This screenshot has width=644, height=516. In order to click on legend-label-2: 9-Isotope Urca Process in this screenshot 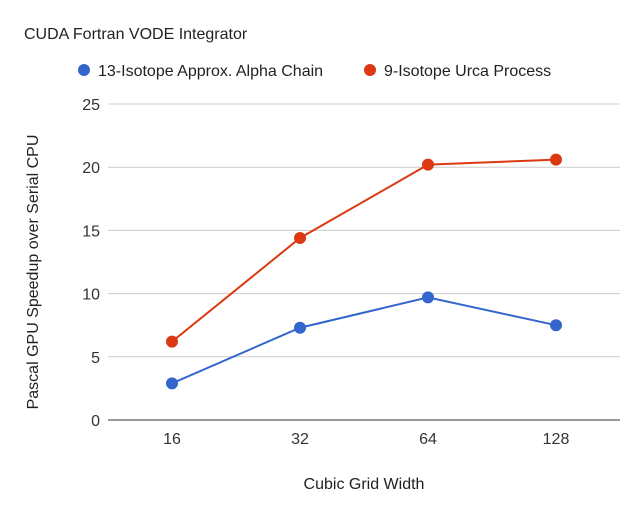, I will do `click(467, 71)`.